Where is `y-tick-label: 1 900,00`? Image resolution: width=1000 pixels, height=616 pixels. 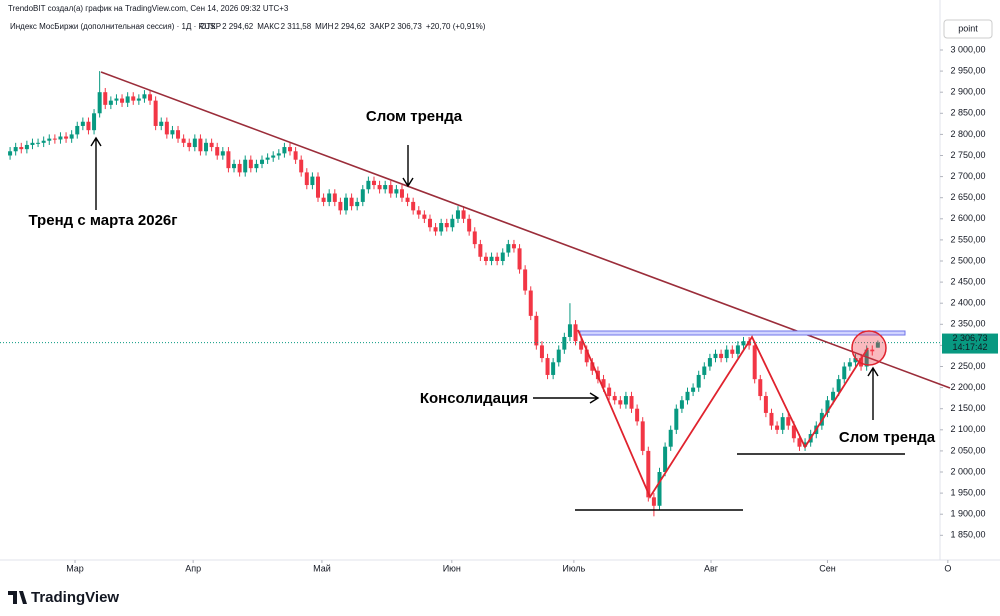 y-tick-label: 1 900,00 is located at coordinates (967, 514).